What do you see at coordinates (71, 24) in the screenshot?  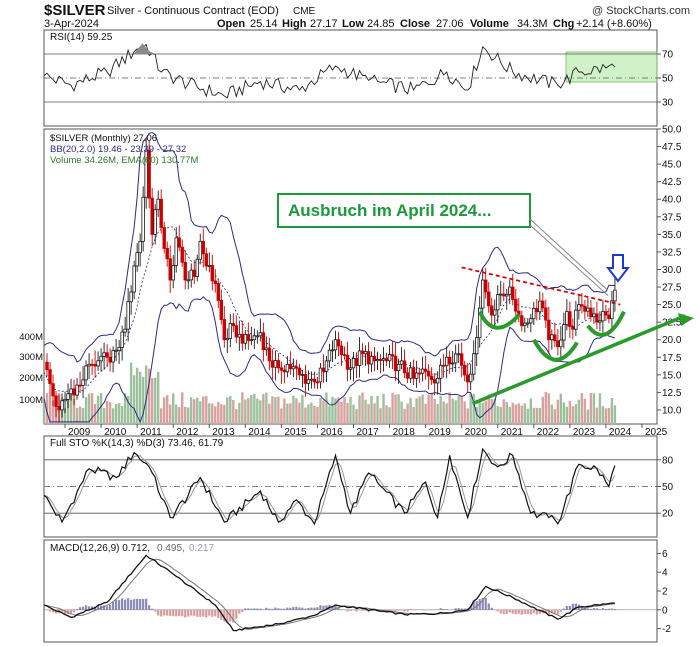 I see `chart-date: 3-Apr-2024` at bounding box center [71, 24].